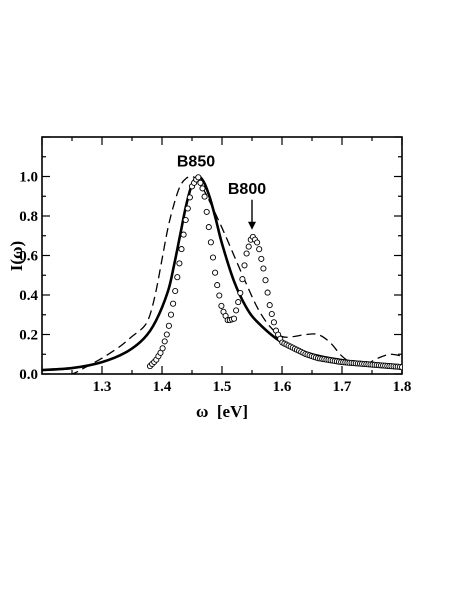 The image size is (471, 609). What do you see at coordinates (162, 387) in the screenshot?
I see `x-tick-label: 1.4` at bounding box center [162, 387].